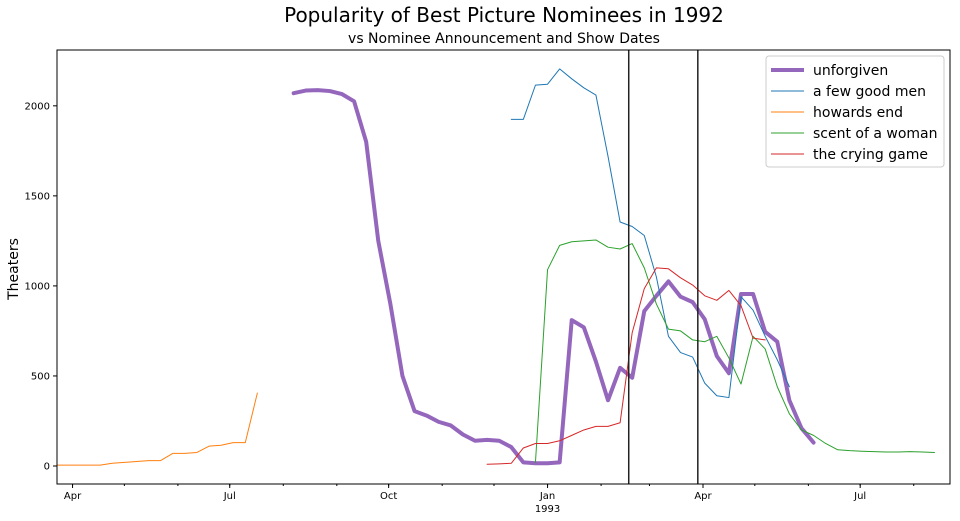 Image resolution: width=960 pixels, height=521 pixels. Describe the element at coordinates (504, 39) in the screenshot. I see `chart-subtitle: vs Nominee Announcement and Show Dates` at that location.